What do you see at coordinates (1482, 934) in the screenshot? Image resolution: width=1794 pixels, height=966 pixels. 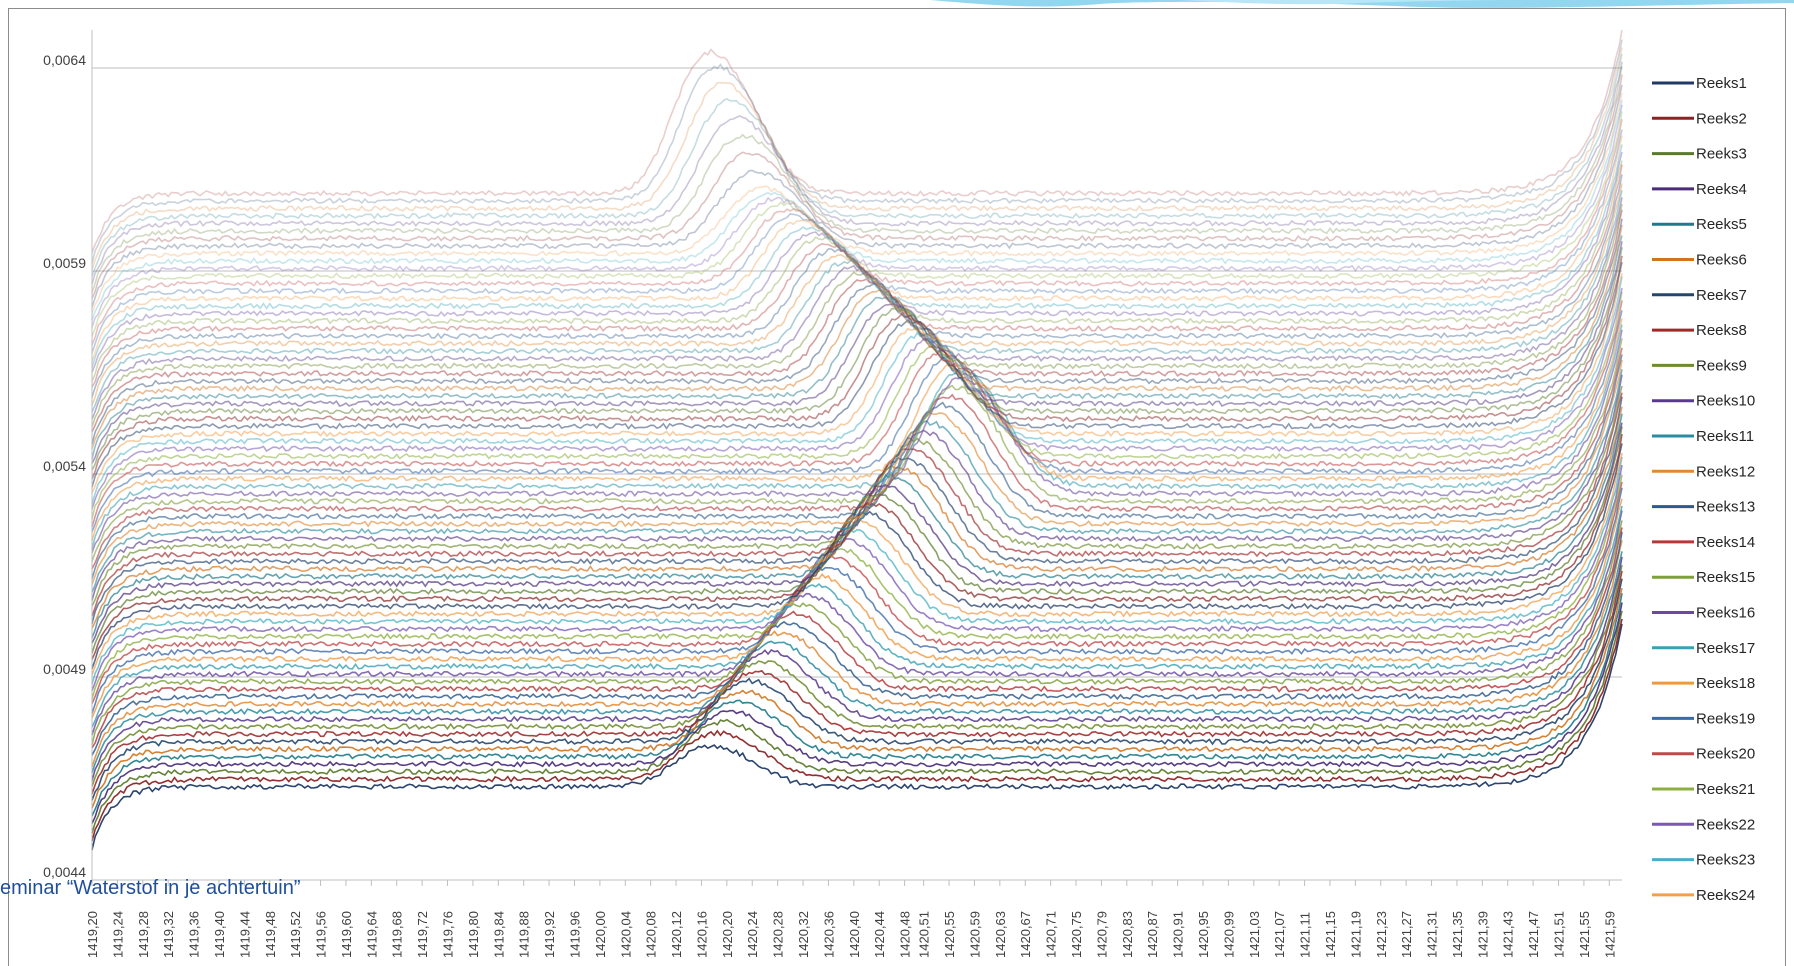 I see `x-tick-label: 1421,39` at bounding box center [1482, 934].